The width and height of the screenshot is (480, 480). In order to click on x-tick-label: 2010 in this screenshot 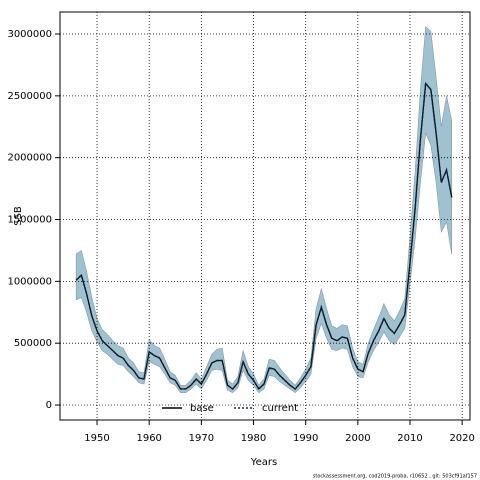, I will do `click(409, 438)`.